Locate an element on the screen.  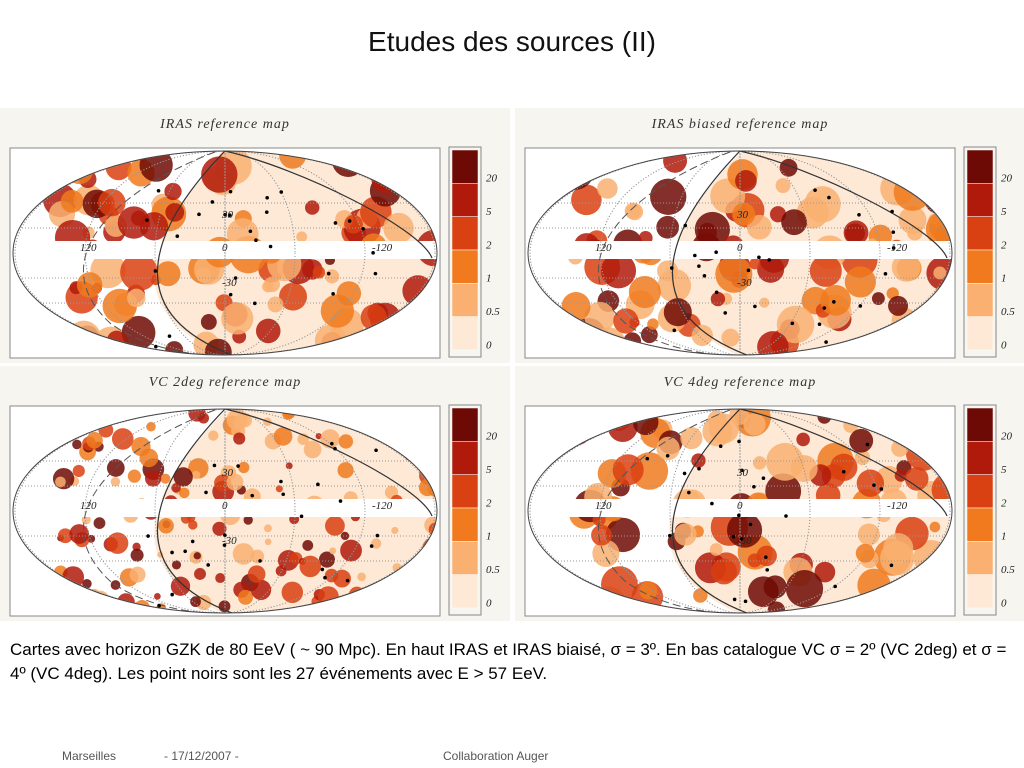
map-title: IRAS biased reference map is located at coordinates (740, 124).